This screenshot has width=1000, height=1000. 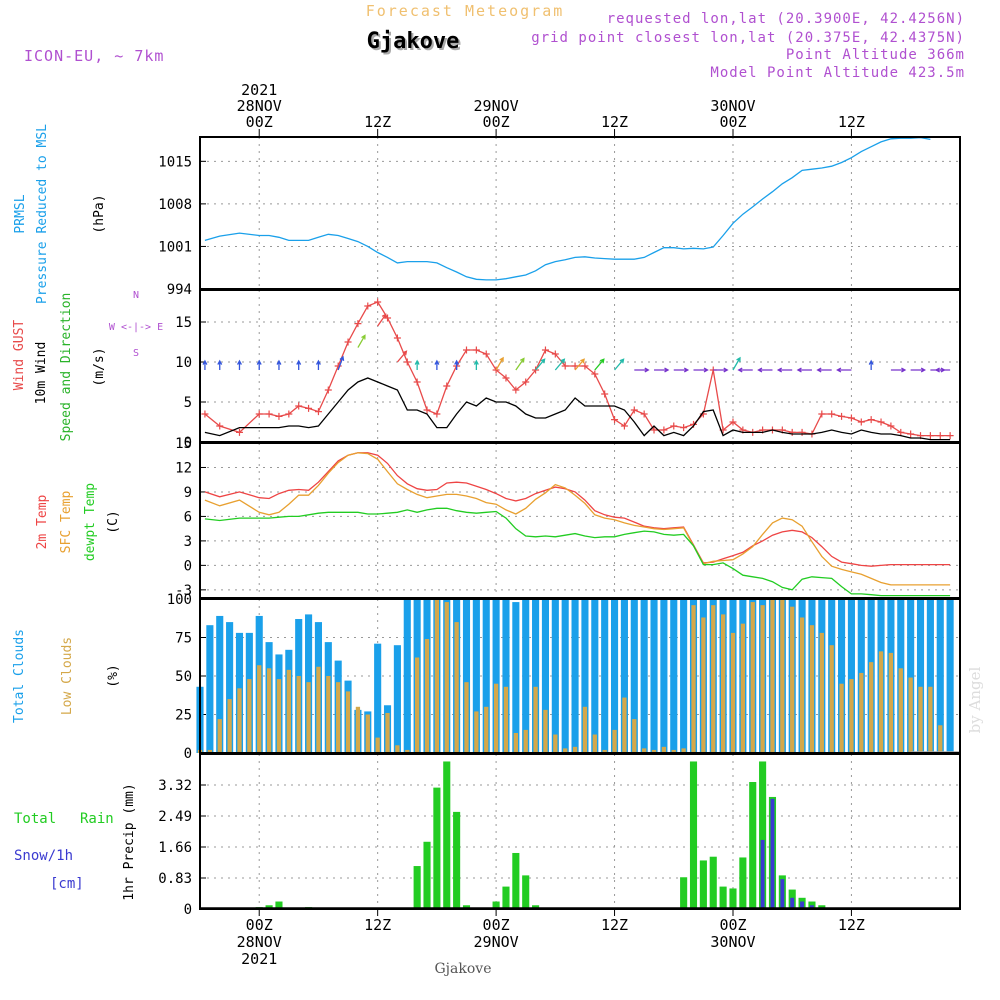 I want to click on panel-temperature: -3 0 3 6 9 12 15, so click(x=568, y=517).